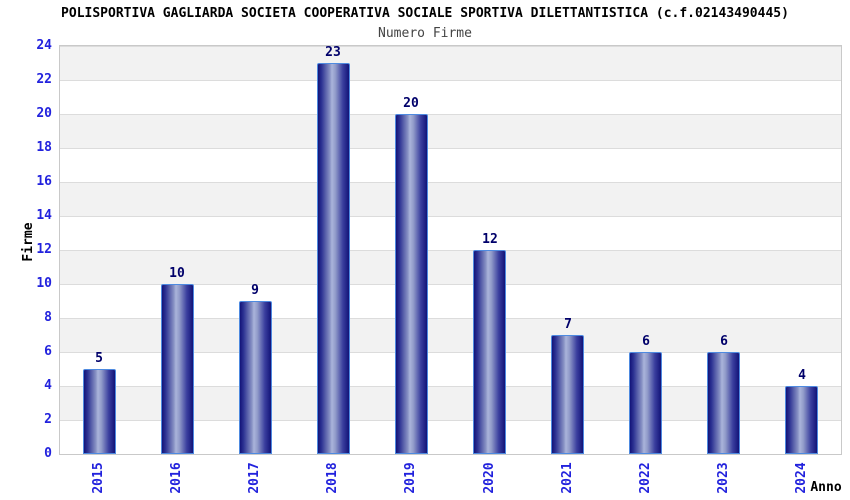 The width and height of the screenshot is (850, 500). Describe the element at coordinates (44, 79) in the screenshot. I see `y-tick-label-22: 22` at that location.